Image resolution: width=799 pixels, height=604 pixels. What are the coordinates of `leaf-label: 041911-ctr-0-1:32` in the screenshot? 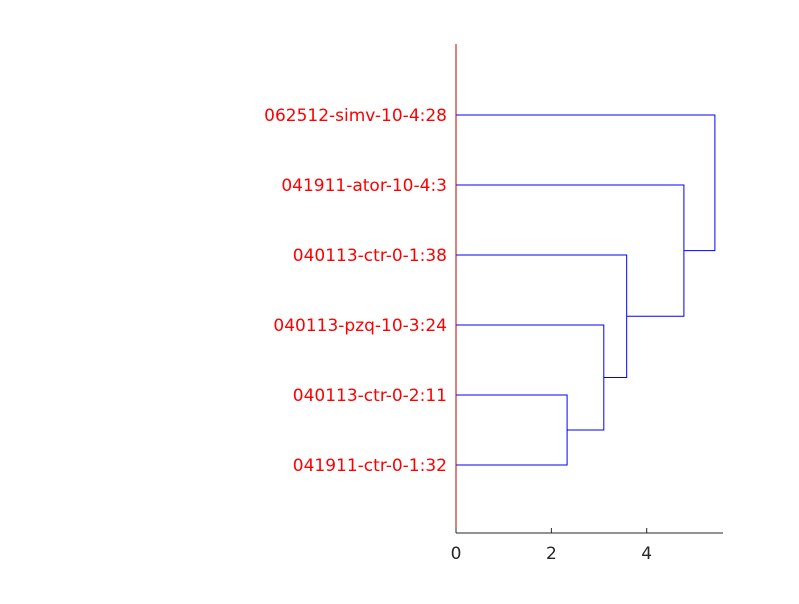 It's located at (370, 466).